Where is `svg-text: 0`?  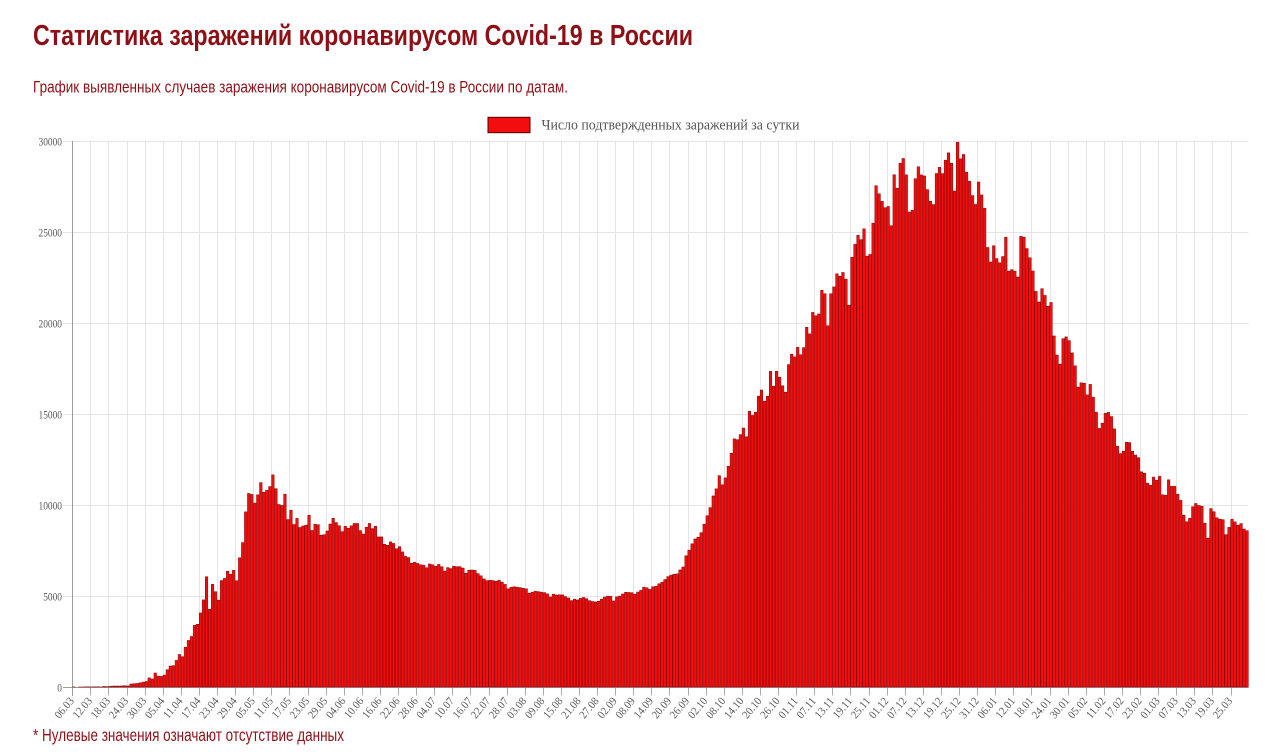
svg-text: 0 is located at coordinates (59, 688).